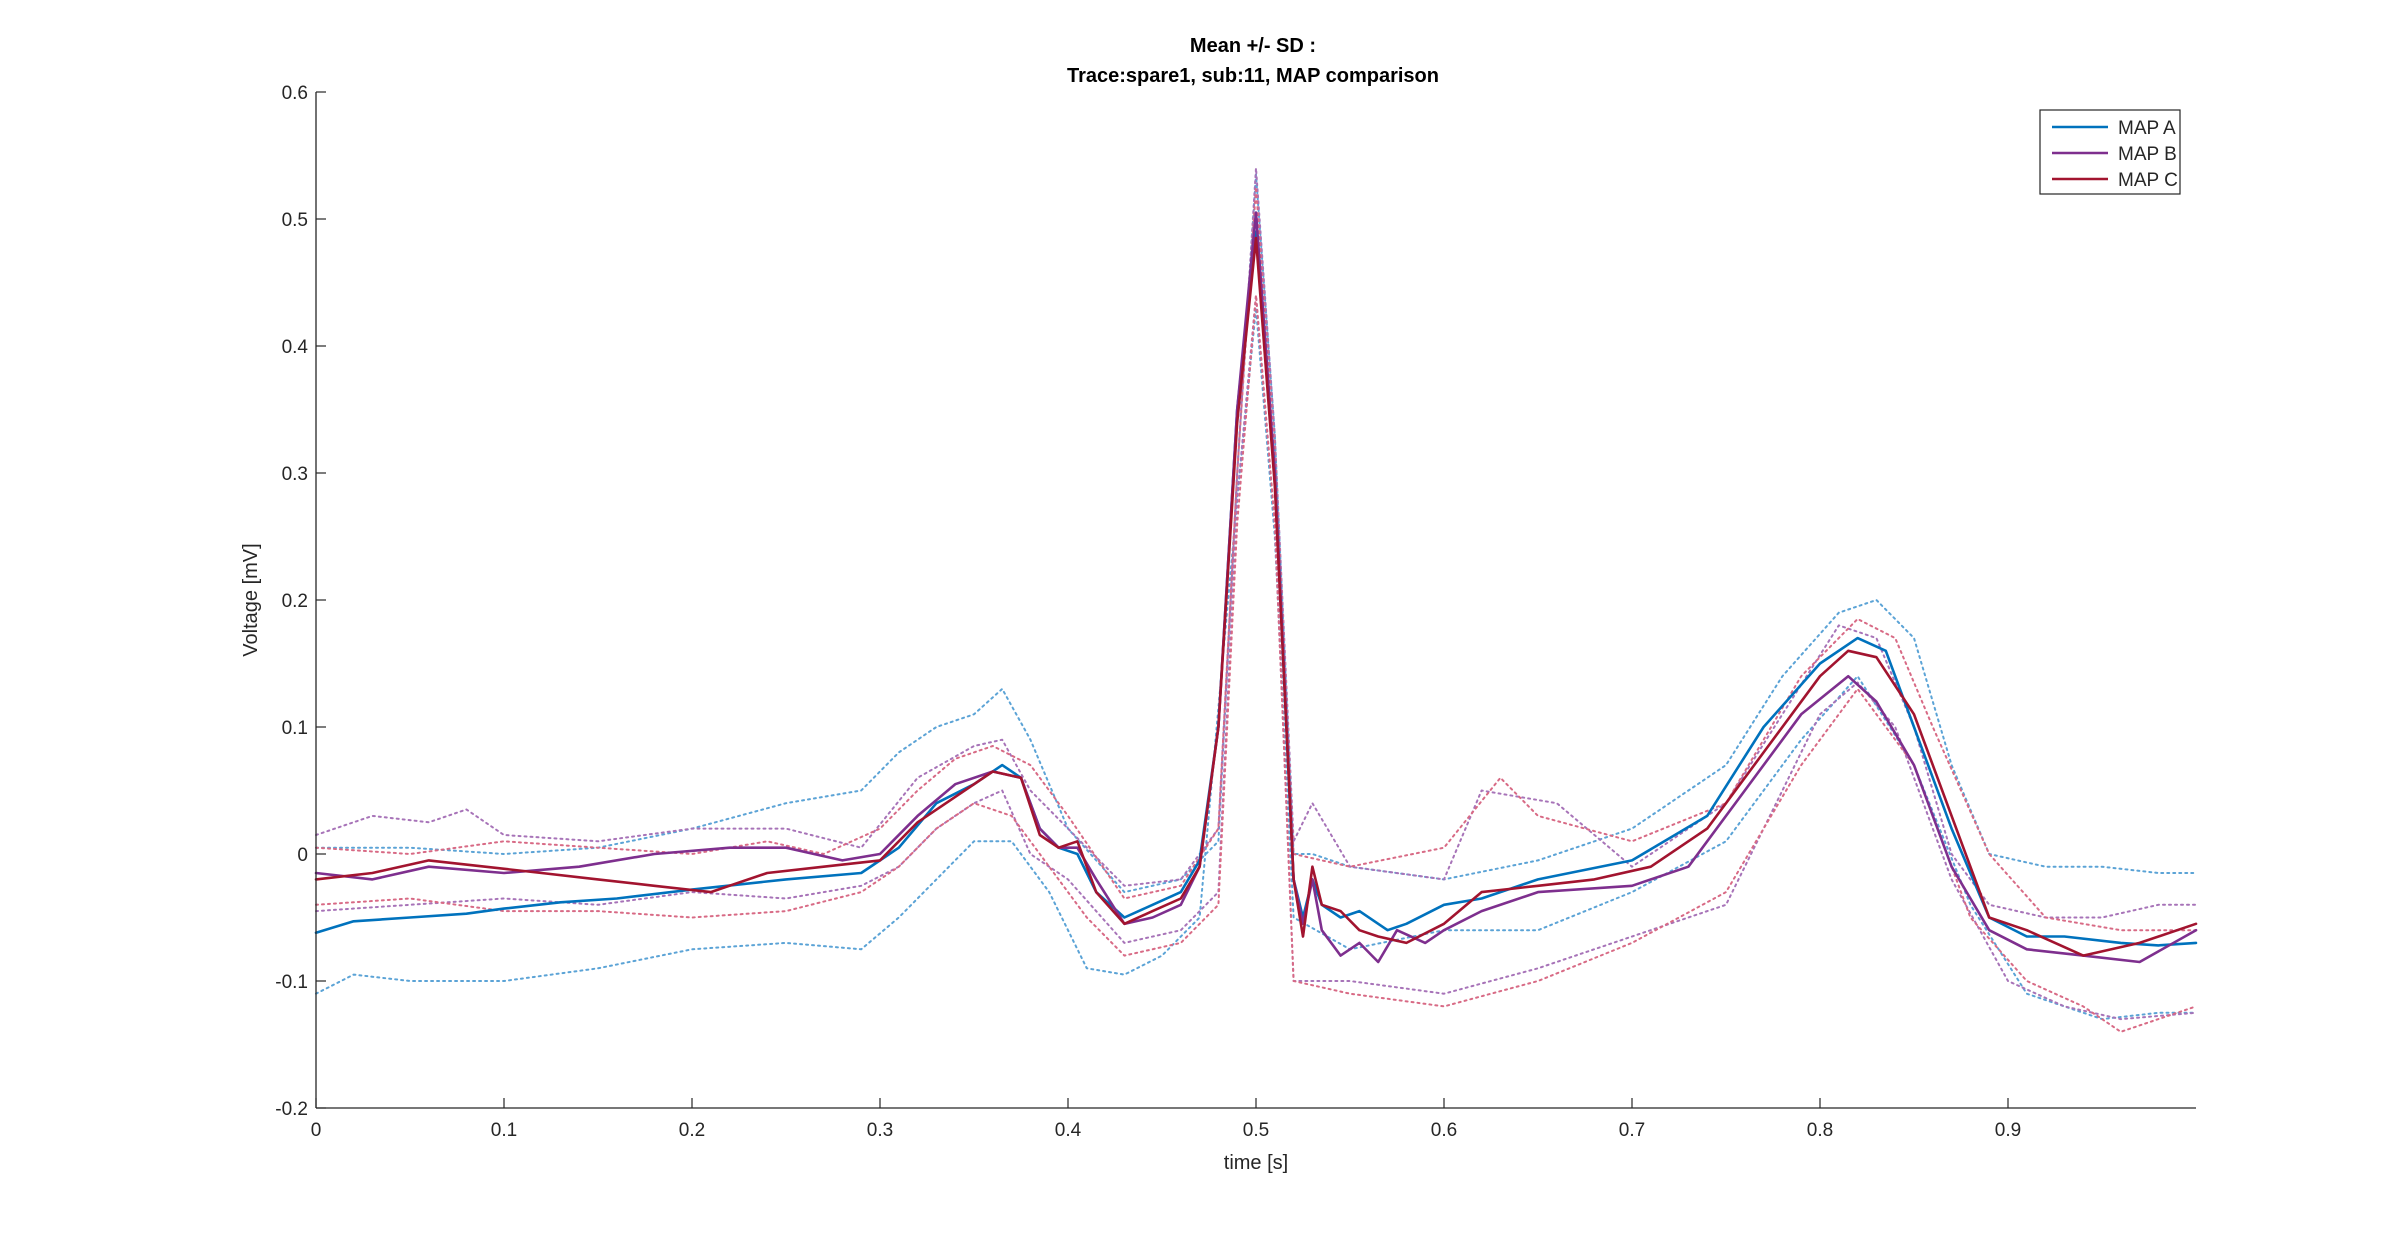 Image resolution: width=2400 pixels, height=1237 pixels. I want to click on y-axis-label: Voltage [mV], so click(251, 599).